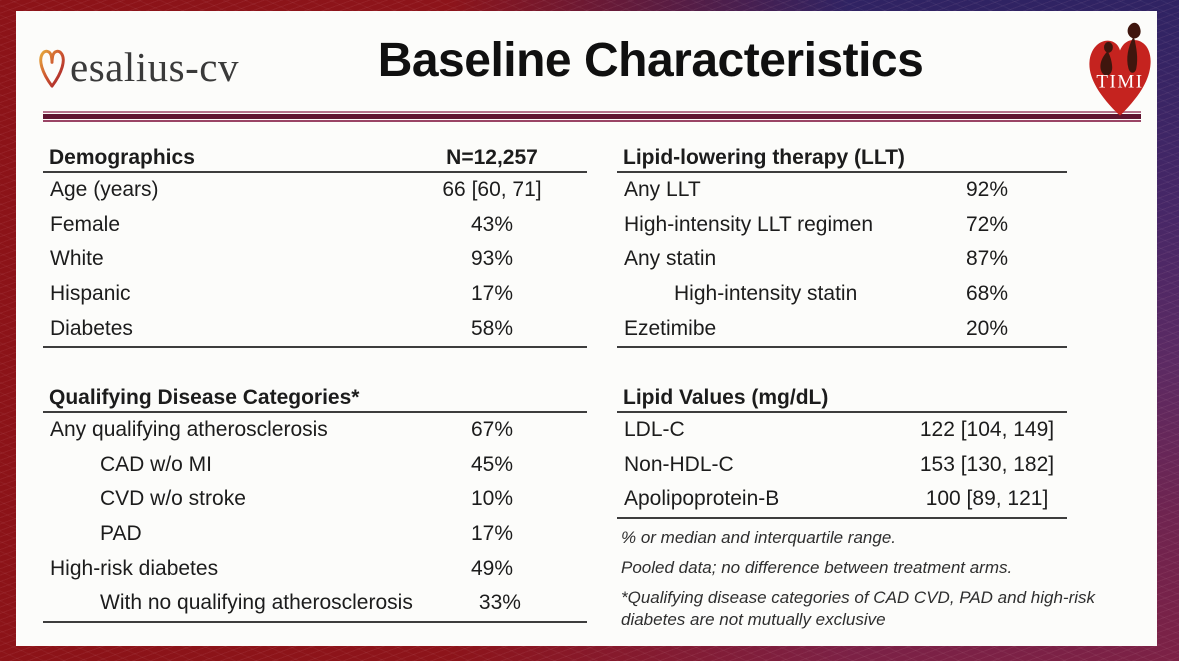 The height and width of the screenshot is (661, 1179). What do you see at coordinates (987, 328) in the screenshot?
I see `row-value: 20%` at bounding box center [987, 328].